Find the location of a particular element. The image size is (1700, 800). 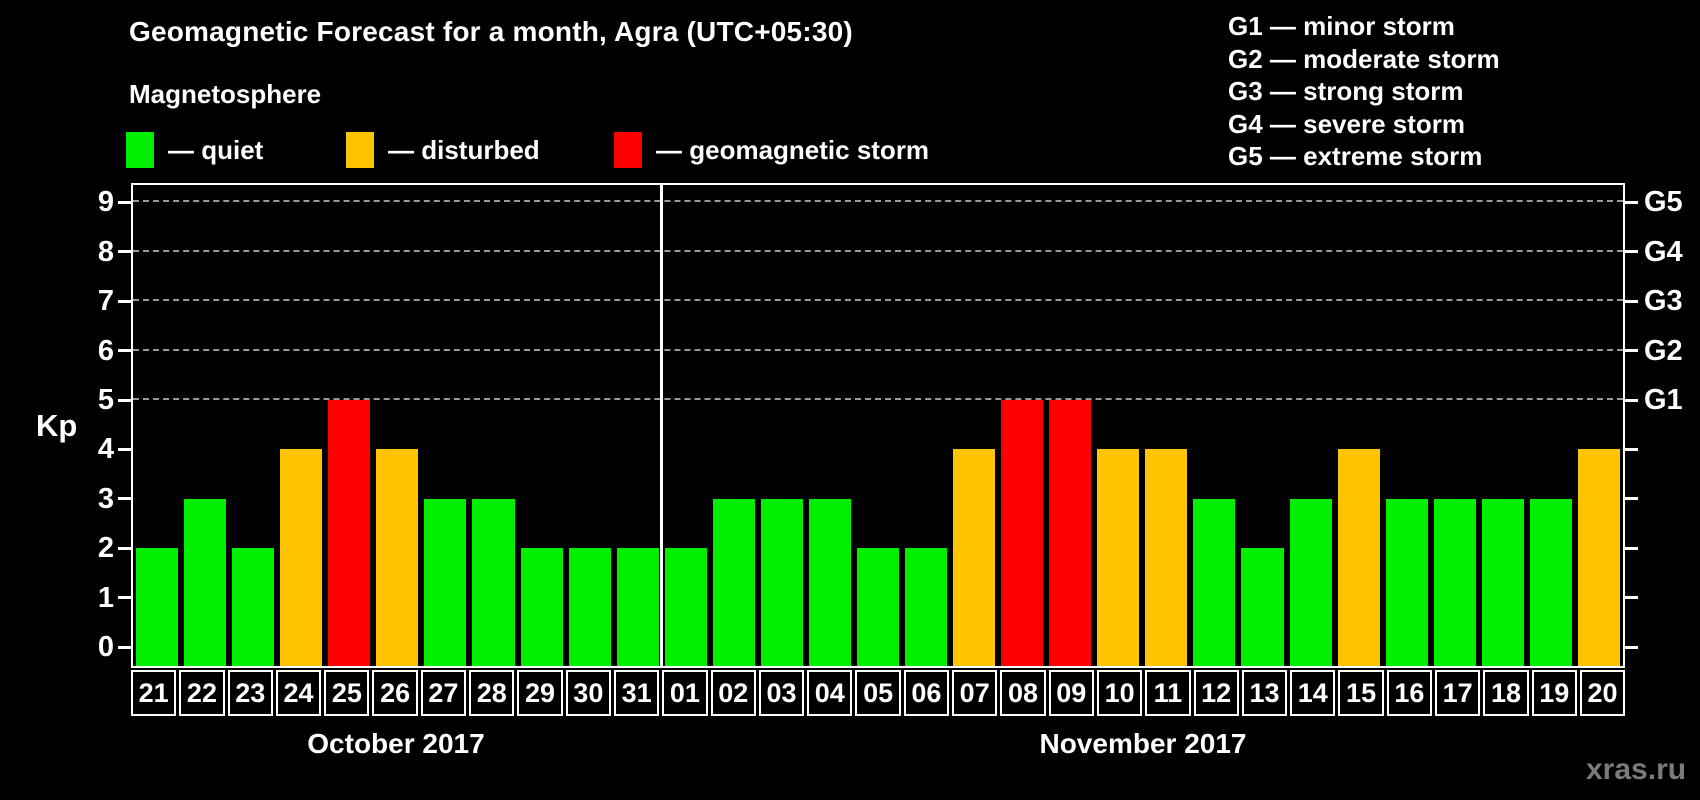

storm-scale-legend-line: G5 — extreme storm is located at coordinates (1355, 156).